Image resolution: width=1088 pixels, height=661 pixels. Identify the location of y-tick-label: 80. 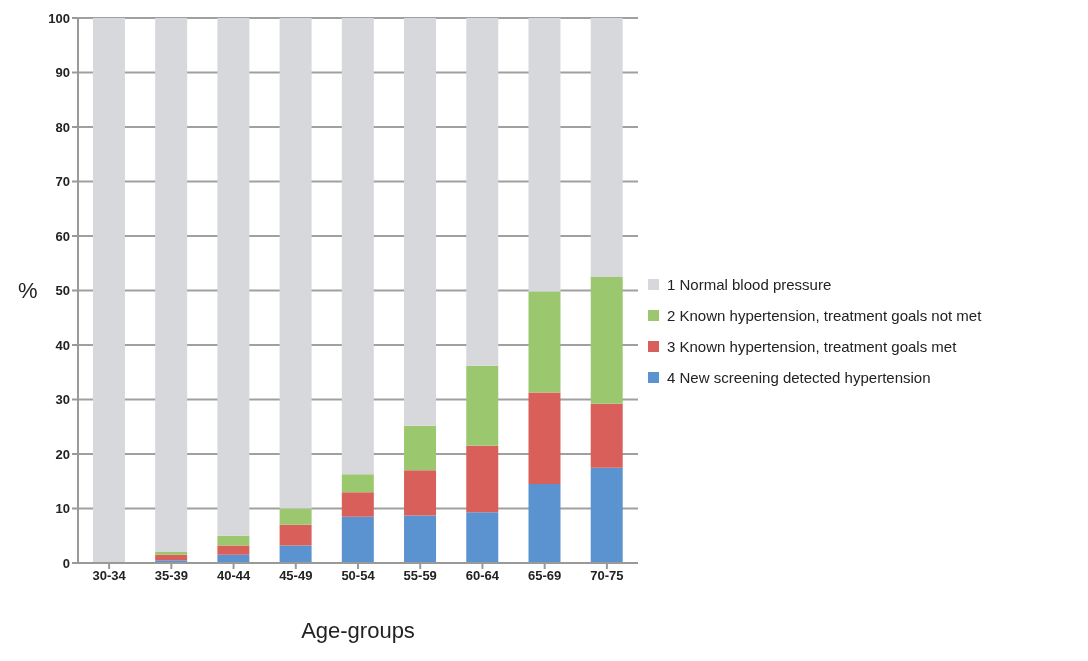
(62, 127).